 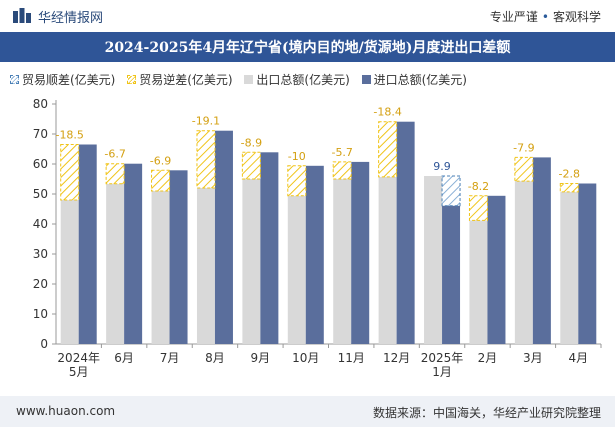 What do you see at coordinates (249, 79) in the screenshot?
I see `legend-swatch-export` at bounding box center [249, 79].